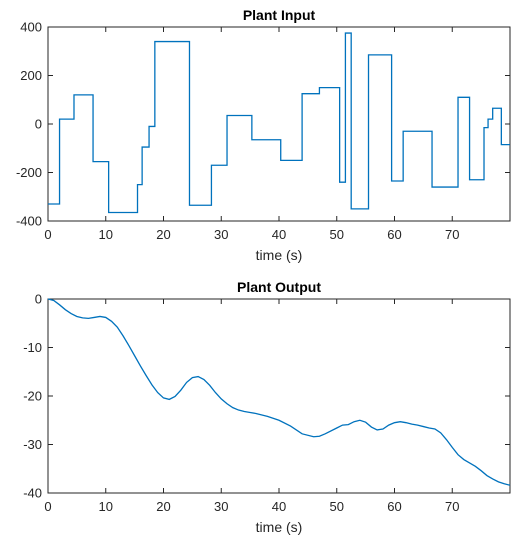 The height and width of the screenshot is (550, 529). Describe the element at coordinates (29, 172) in the screenshot. I see `y-tick-label: -200` at that location.